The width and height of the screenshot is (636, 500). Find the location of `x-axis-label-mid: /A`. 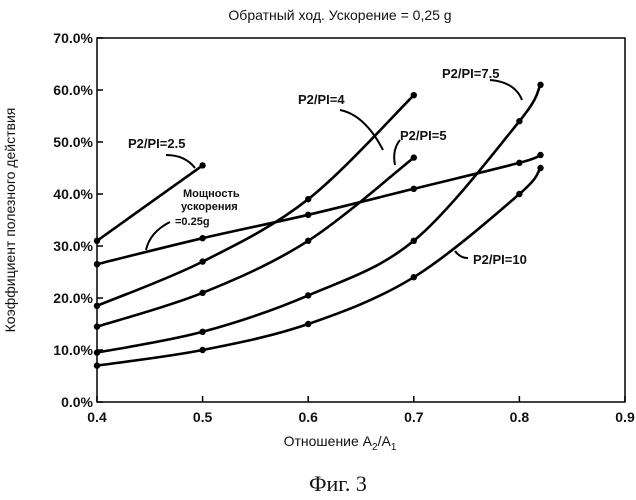

x-axis-label-mid: /A is located at coordinates (385, 441).